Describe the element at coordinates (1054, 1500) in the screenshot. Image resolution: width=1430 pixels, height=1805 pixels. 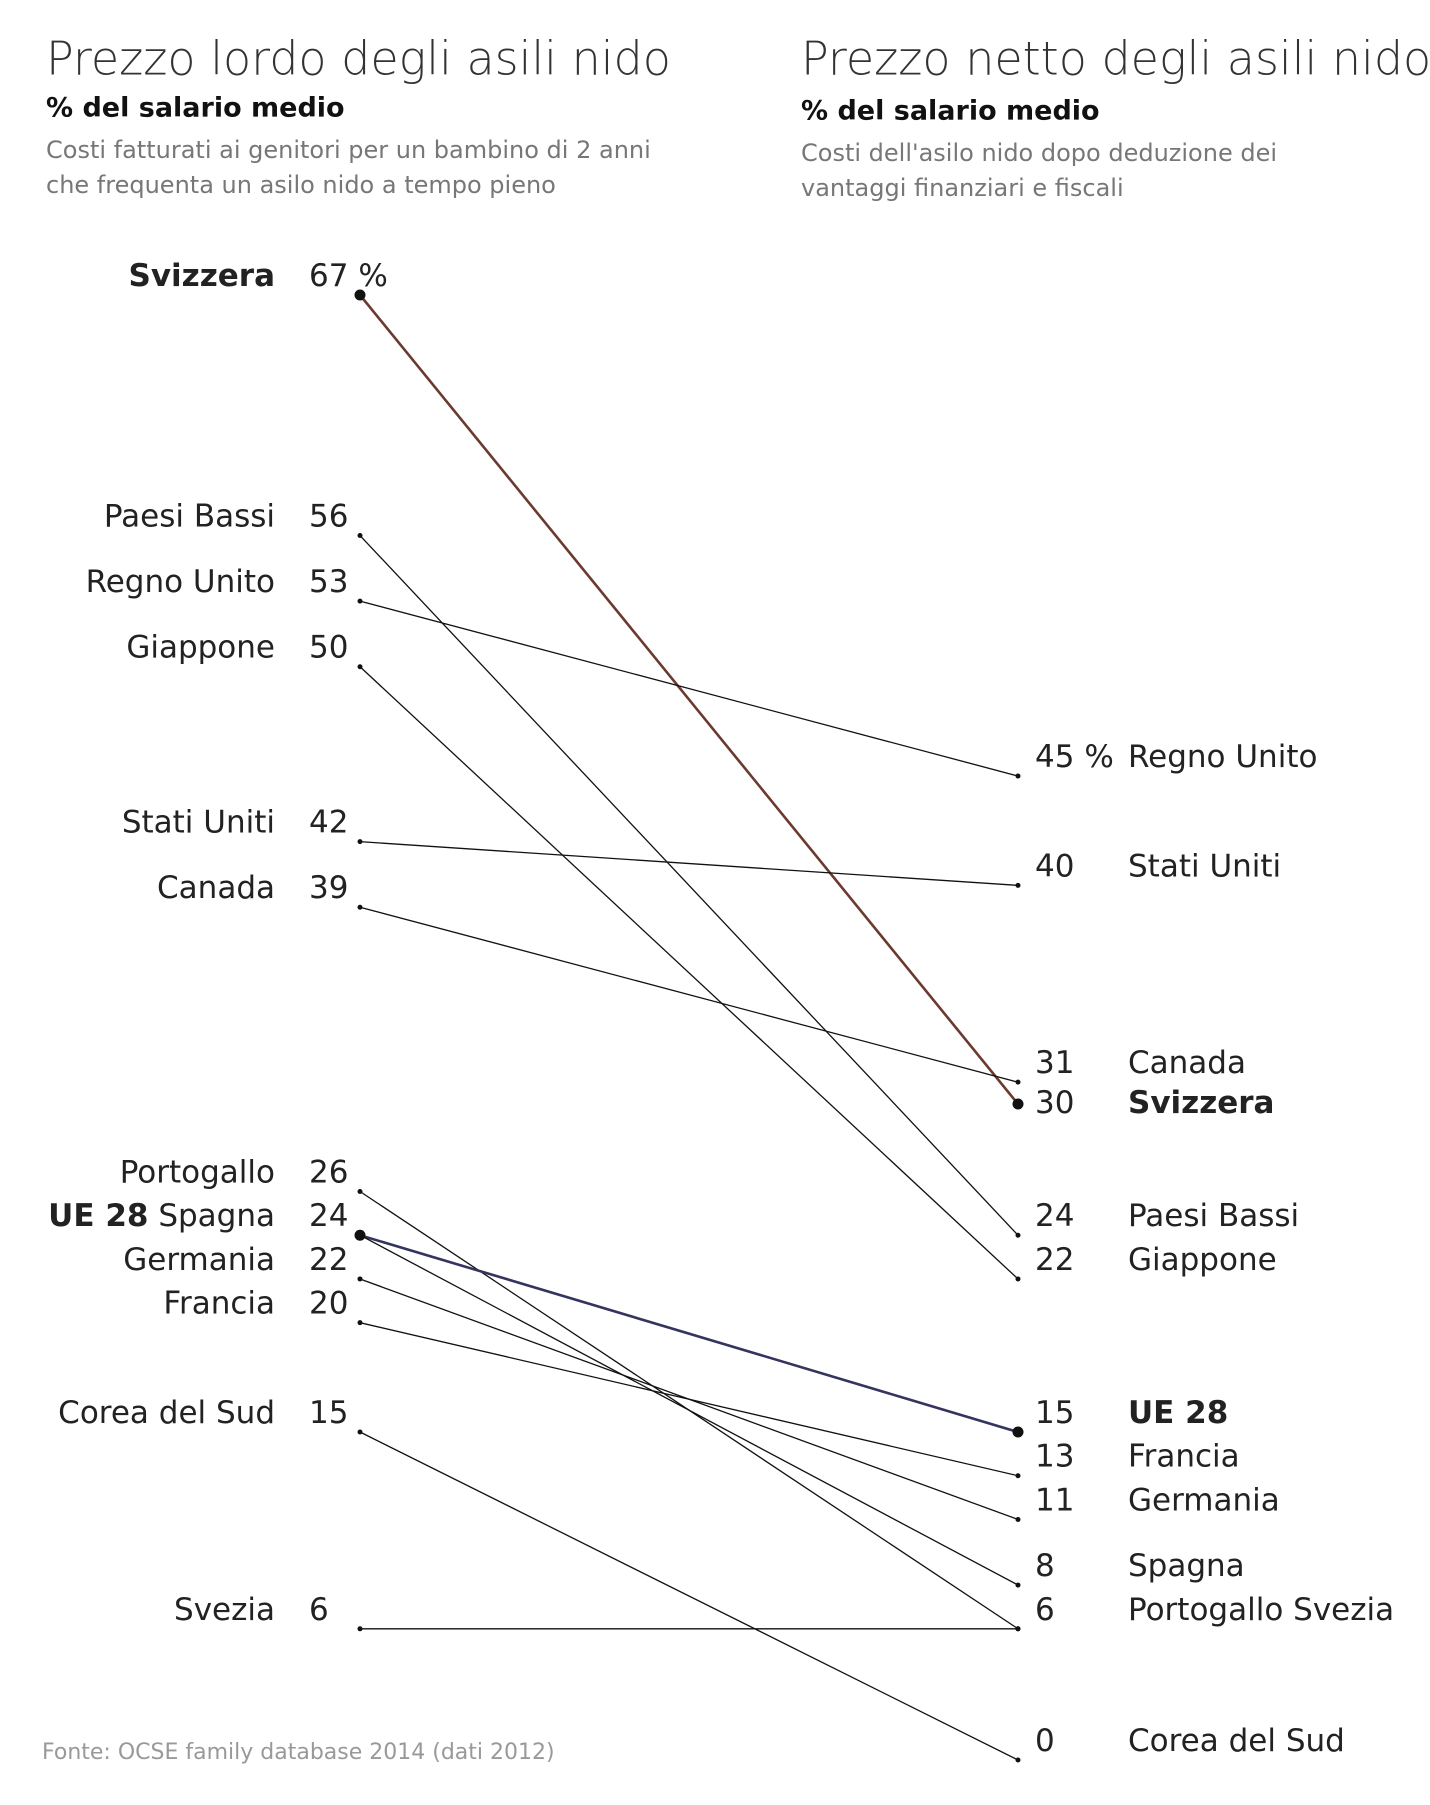
I see `value-label: 11` at that location.